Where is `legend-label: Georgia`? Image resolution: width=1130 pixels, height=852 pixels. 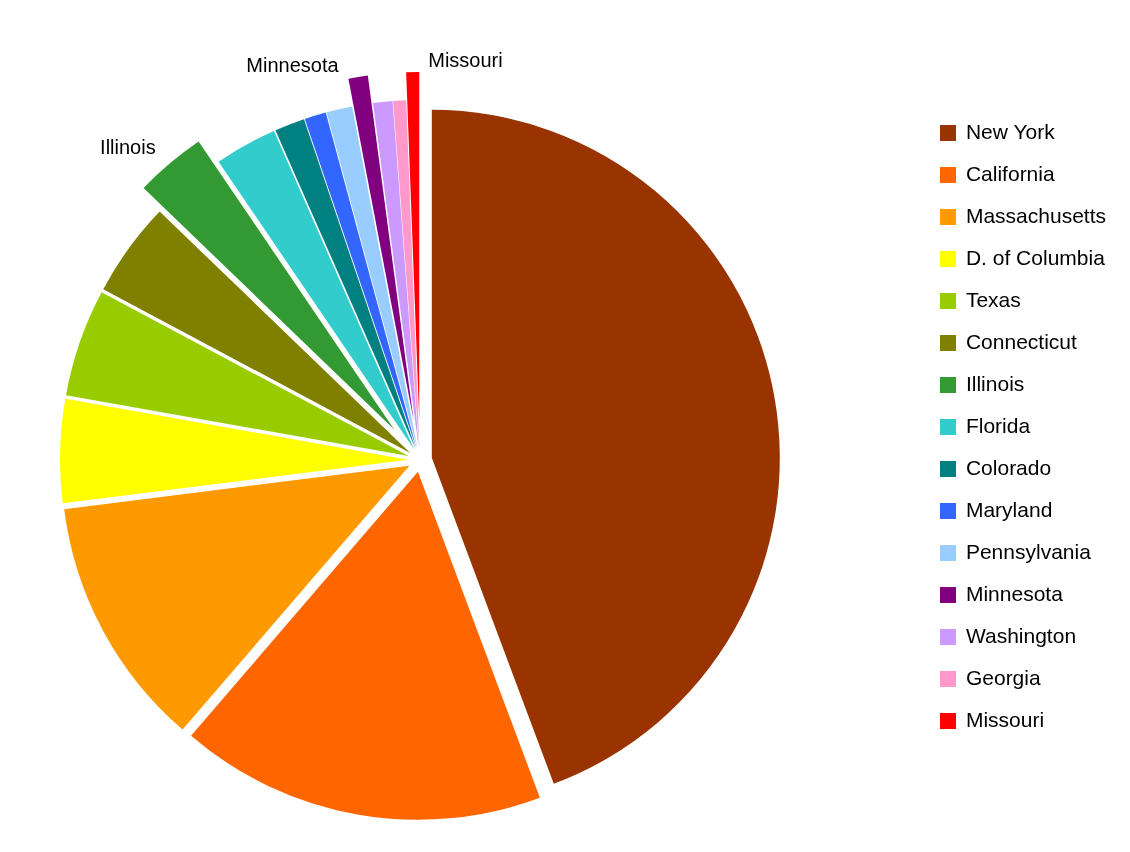 legend-label: Georgia is located at coordinates (1003, 677).